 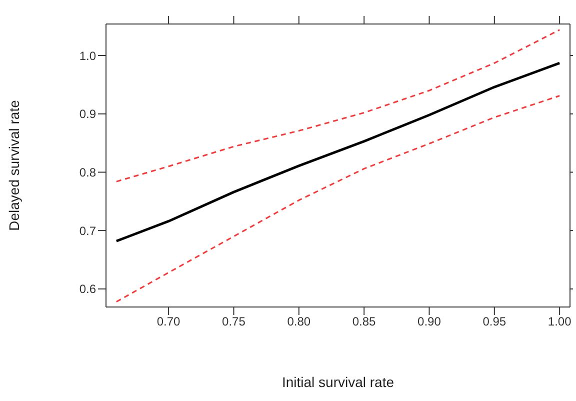 What do you see at coordinates (234, 321) in the screenshot?
I see `x-tick-label: 0.75` at bounding box center [234, 321].